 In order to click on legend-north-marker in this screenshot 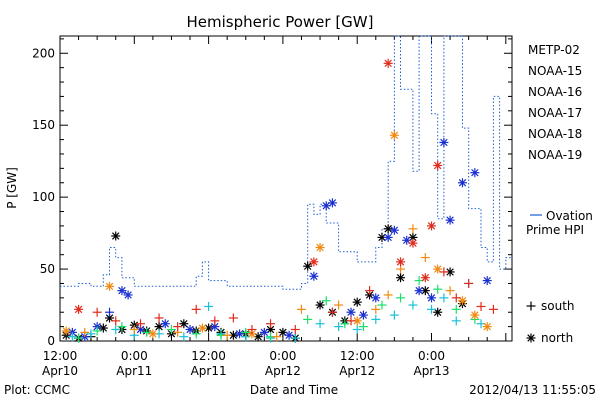, I will do `click(531, 338)`.